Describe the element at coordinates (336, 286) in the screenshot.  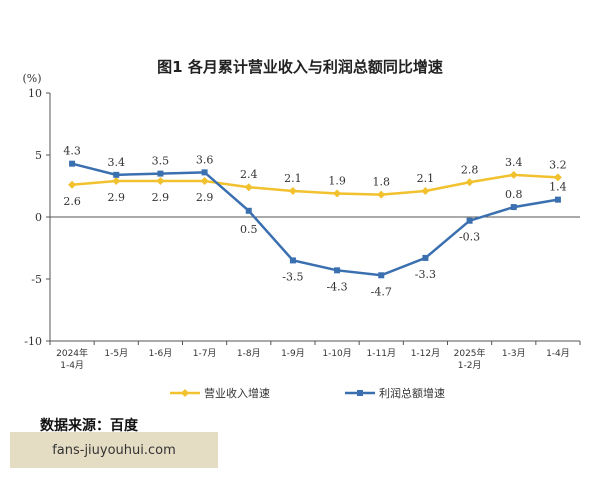
I see `data-label: -4.3` at that location.